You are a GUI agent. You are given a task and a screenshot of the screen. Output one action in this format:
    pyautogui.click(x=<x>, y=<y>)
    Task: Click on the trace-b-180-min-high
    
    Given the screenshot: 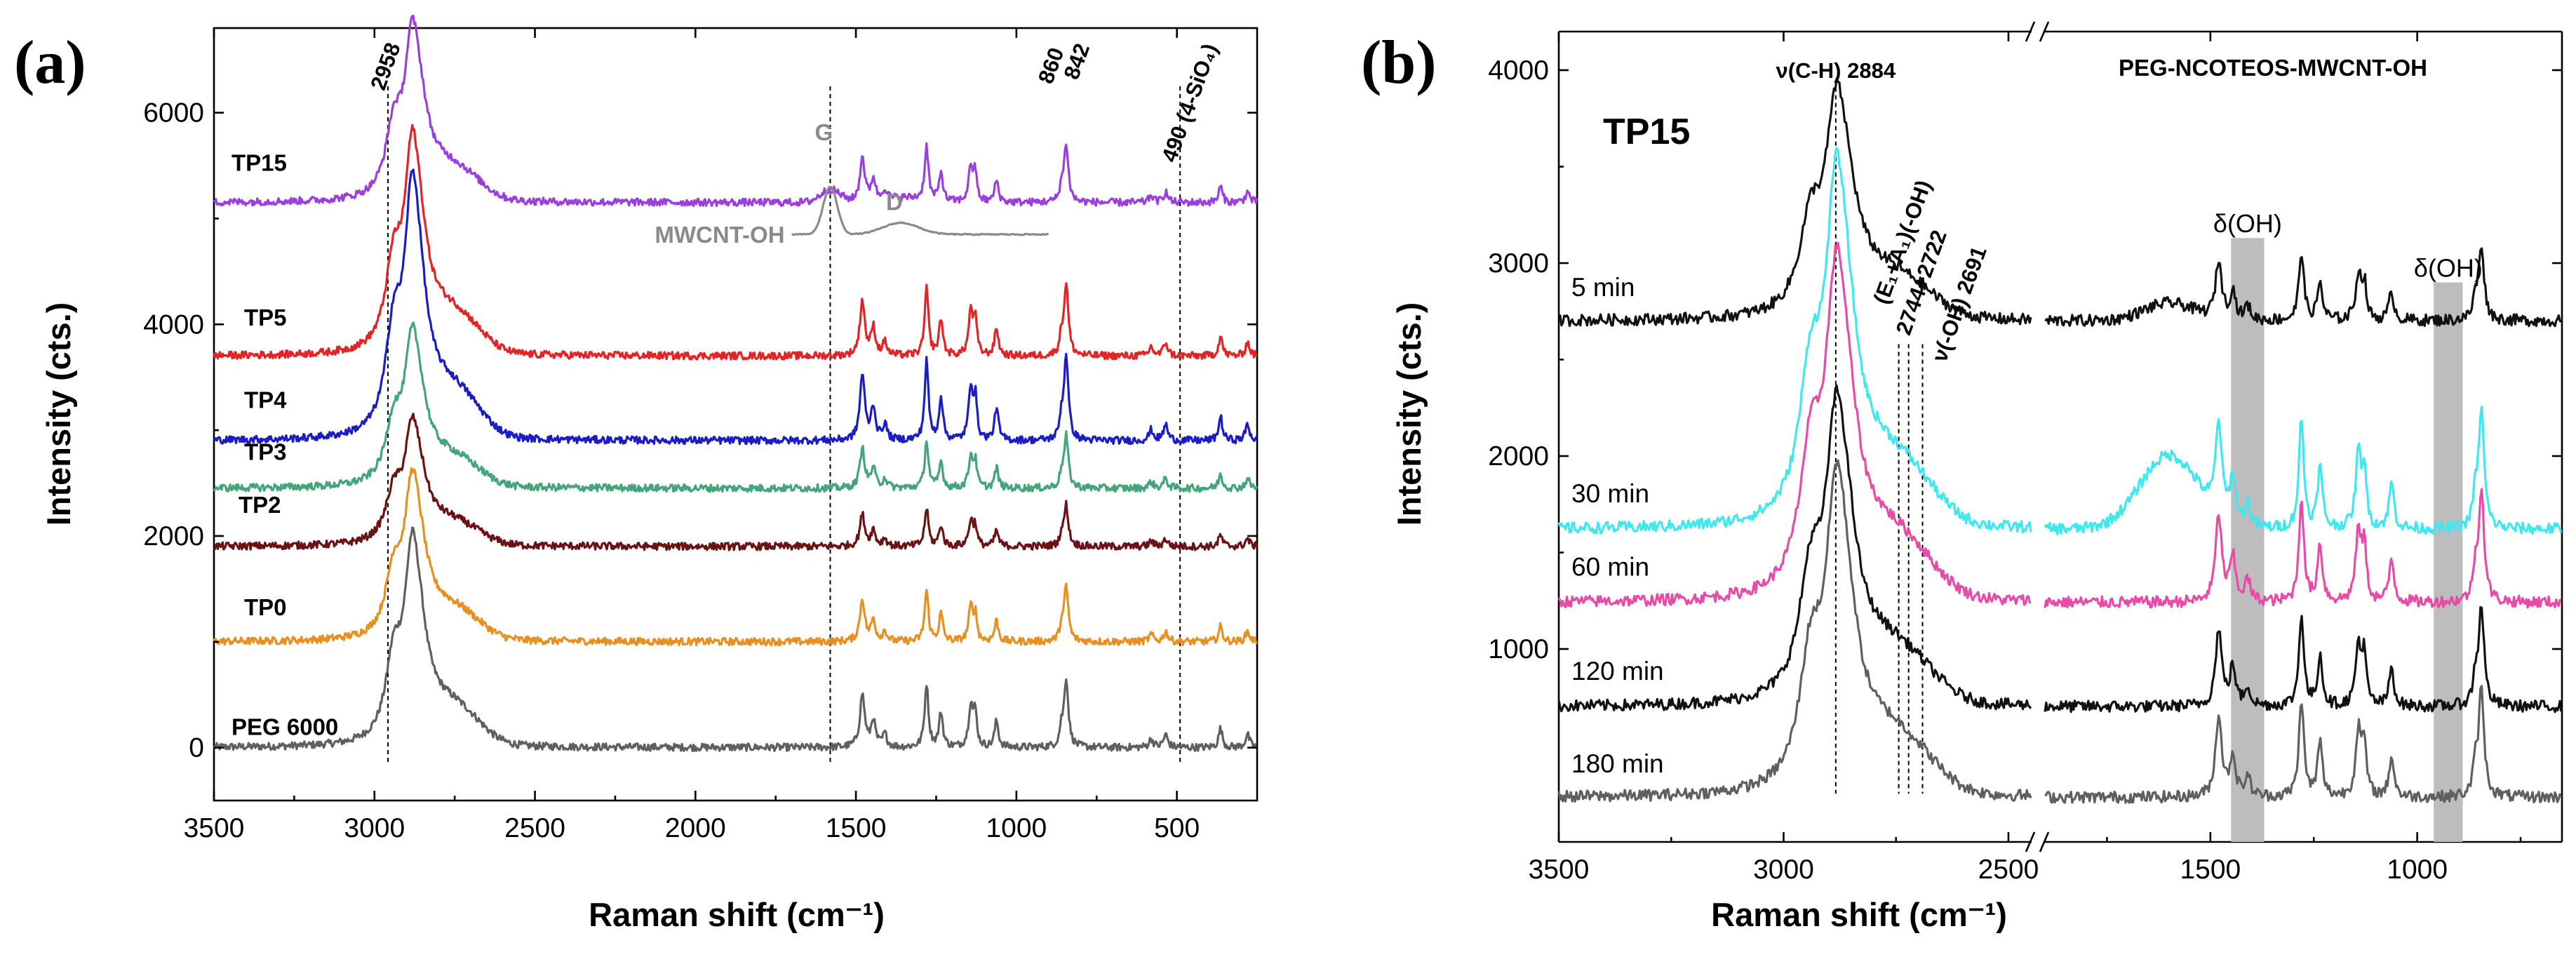 What is the action you would take?
    pyautogui.click(x=1794, y=631)
    